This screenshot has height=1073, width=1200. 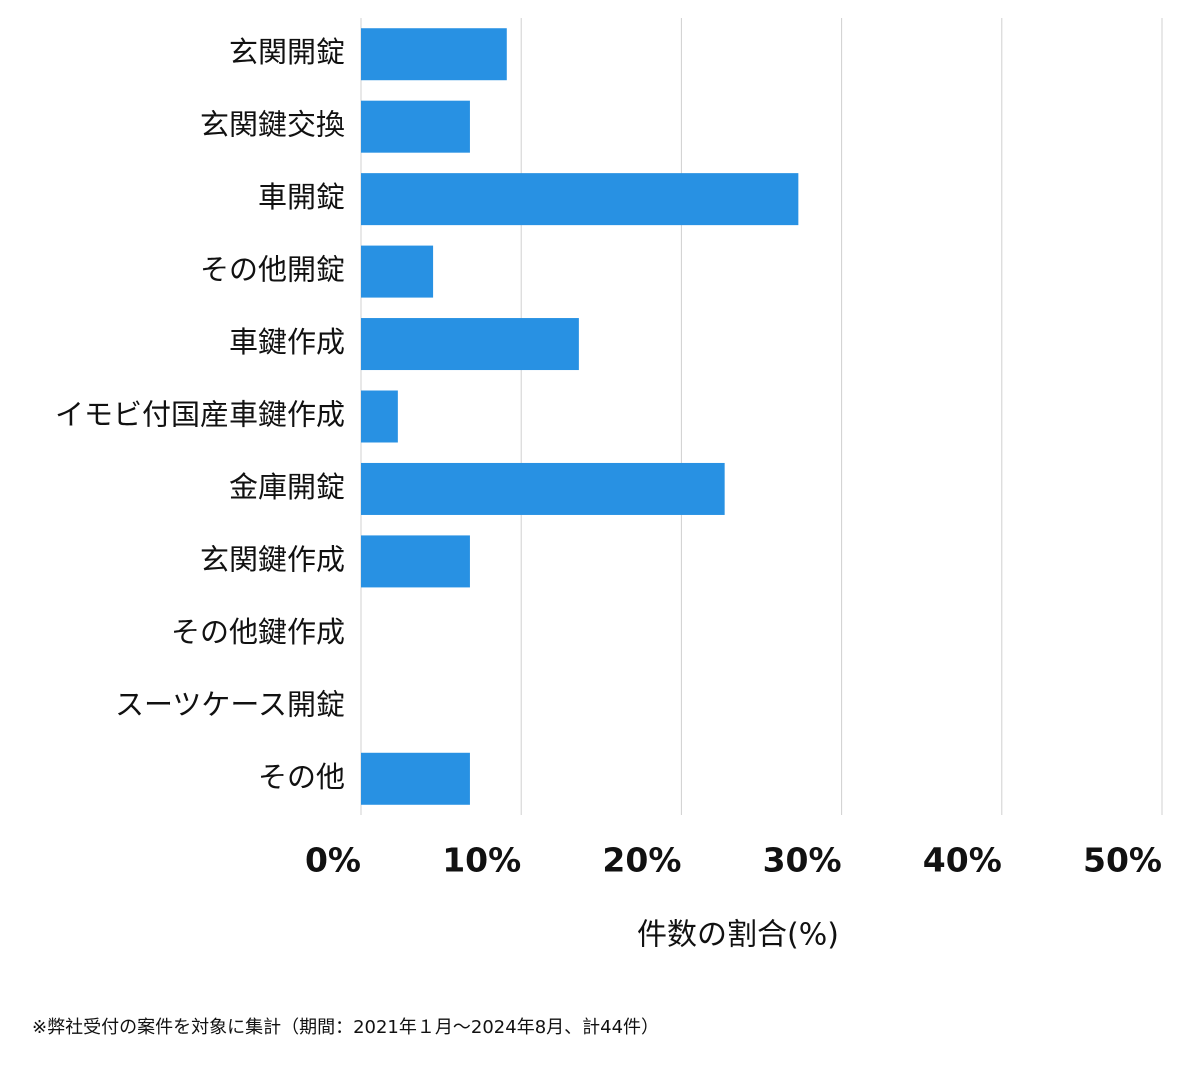 I want to click on footnote: ※弊社受付の案件を対象に集計（期間：2021年１月～2024年8月、計44件）, so click(x=345, y=1027).